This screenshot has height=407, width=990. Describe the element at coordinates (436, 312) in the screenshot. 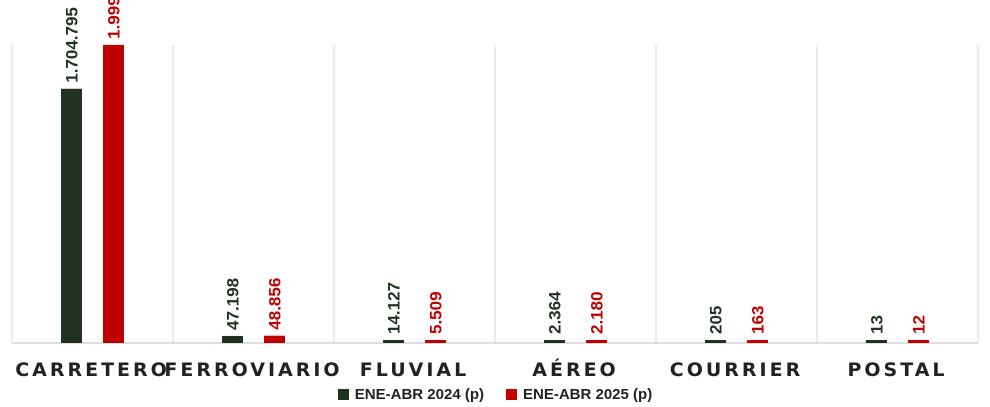

I see `value-label-2025-fluvial: 5.509` at that location.